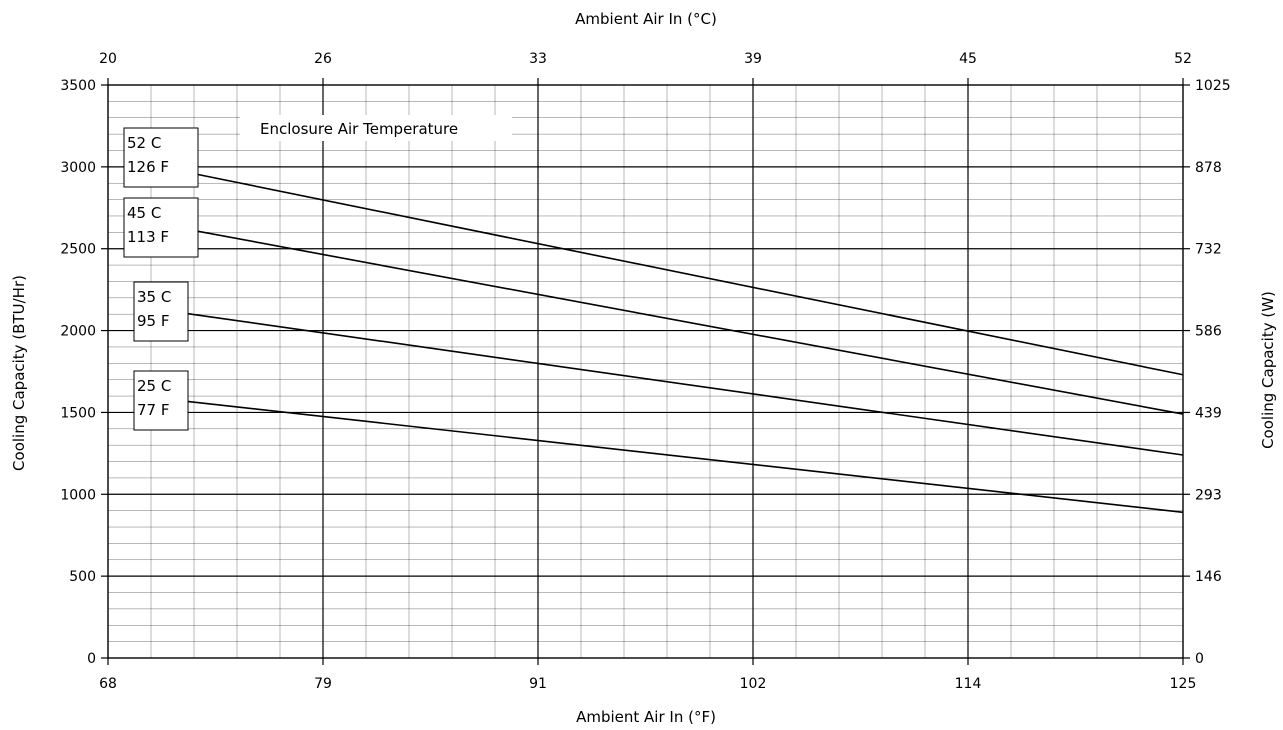 This screenshot has height=730, width=1283. What do you see at coordinates (108, 59) in the screenshot?
I see `x-top-tick-label: 20` at bounding box center [108, 59].